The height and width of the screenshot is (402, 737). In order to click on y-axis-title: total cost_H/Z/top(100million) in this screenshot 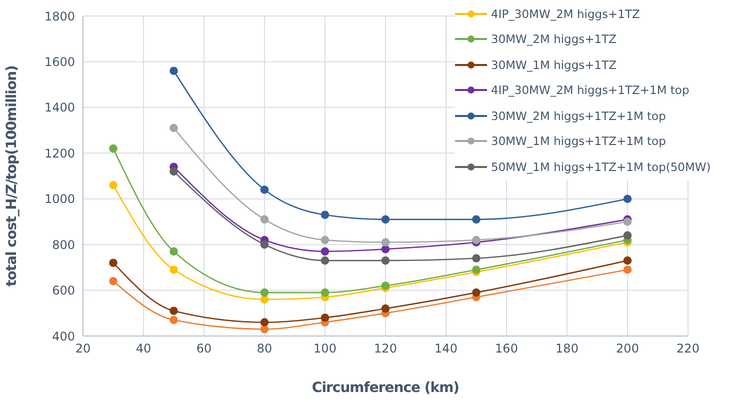, I will do `click(12, 175)`.